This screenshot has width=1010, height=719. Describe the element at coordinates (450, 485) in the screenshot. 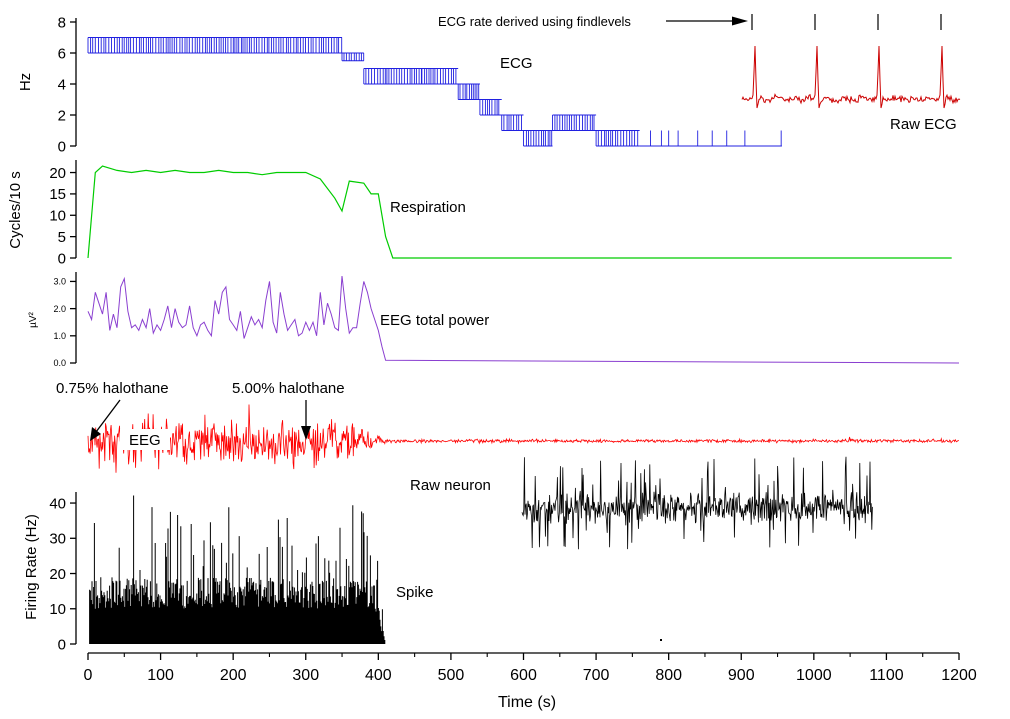

I see `raw-neuron-label: Raw neuron` at that location.